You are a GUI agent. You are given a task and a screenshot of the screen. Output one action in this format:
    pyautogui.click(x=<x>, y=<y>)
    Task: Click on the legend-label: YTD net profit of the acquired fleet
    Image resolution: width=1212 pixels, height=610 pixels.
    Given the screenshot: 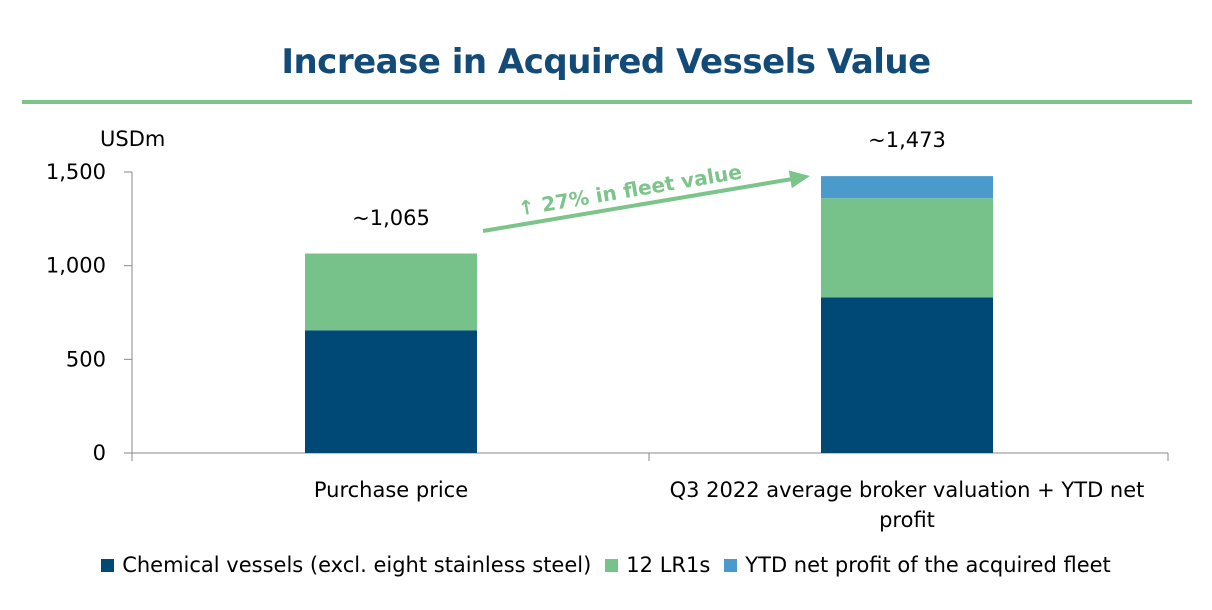 What is the action you would take?
    pyautogui.click(x=928, y=565)
    